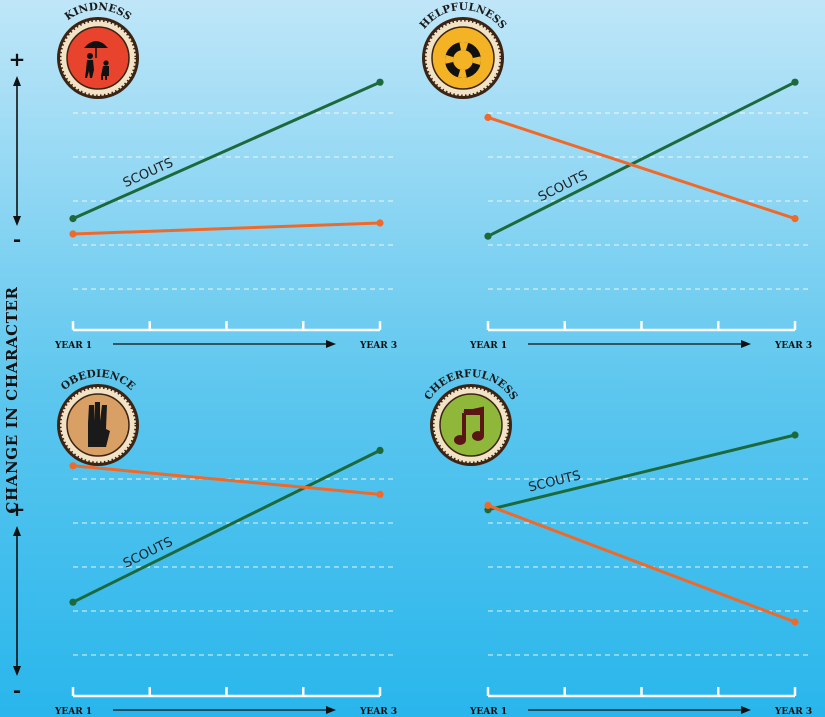  I want to click on y-axis-minus-bottom: -, so click(17, 690).